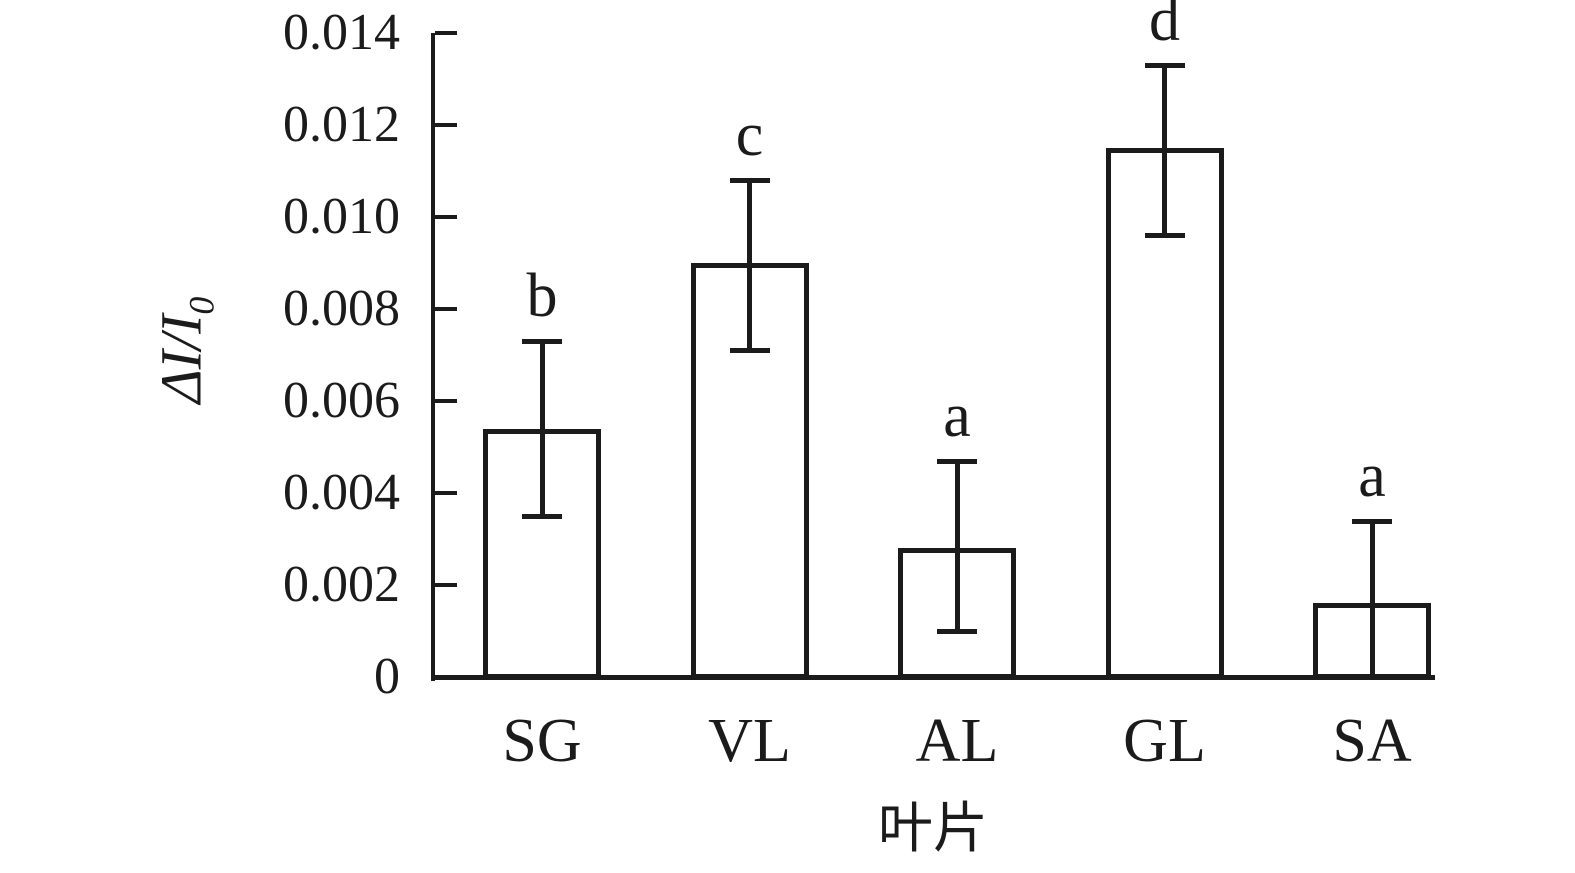  What do you see at coordinates (446, 309) in the screenshot?
I see `y-tick-0.008` at bounding box center [446, 309].